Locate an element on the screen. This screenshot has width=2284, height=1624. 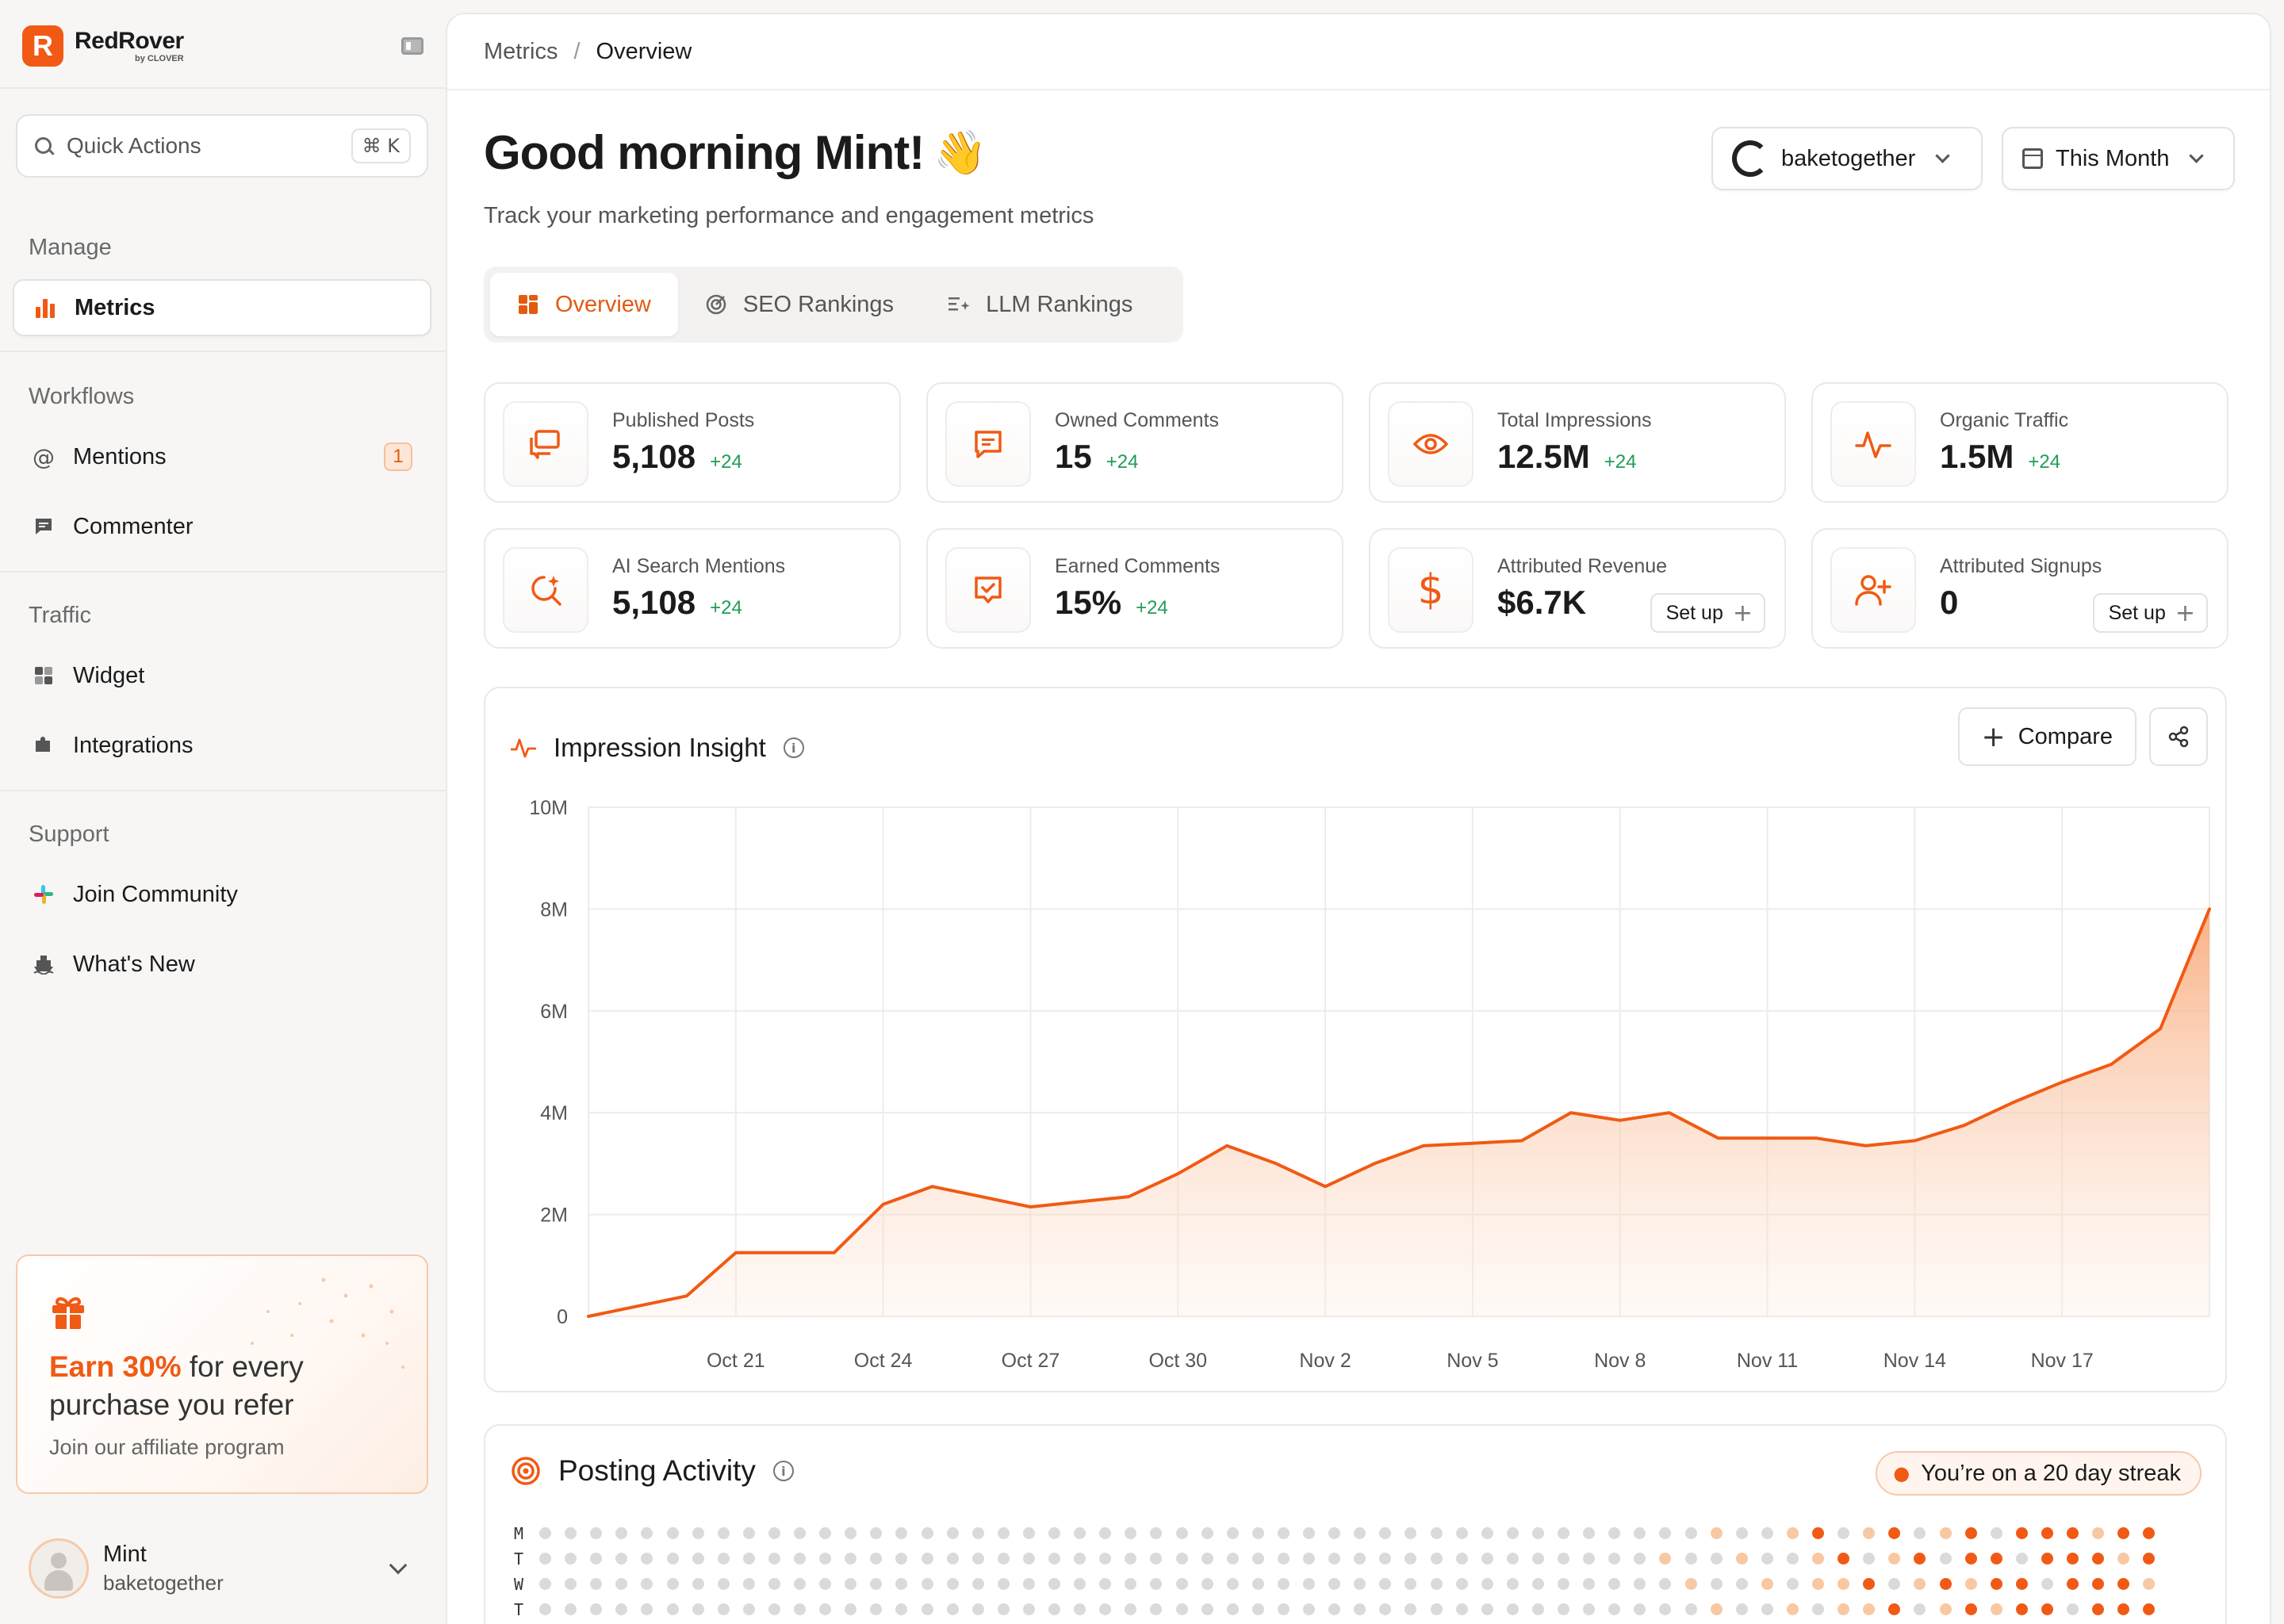
sidebar-item-join-community: Join Community is located at coordinates (222, 894).